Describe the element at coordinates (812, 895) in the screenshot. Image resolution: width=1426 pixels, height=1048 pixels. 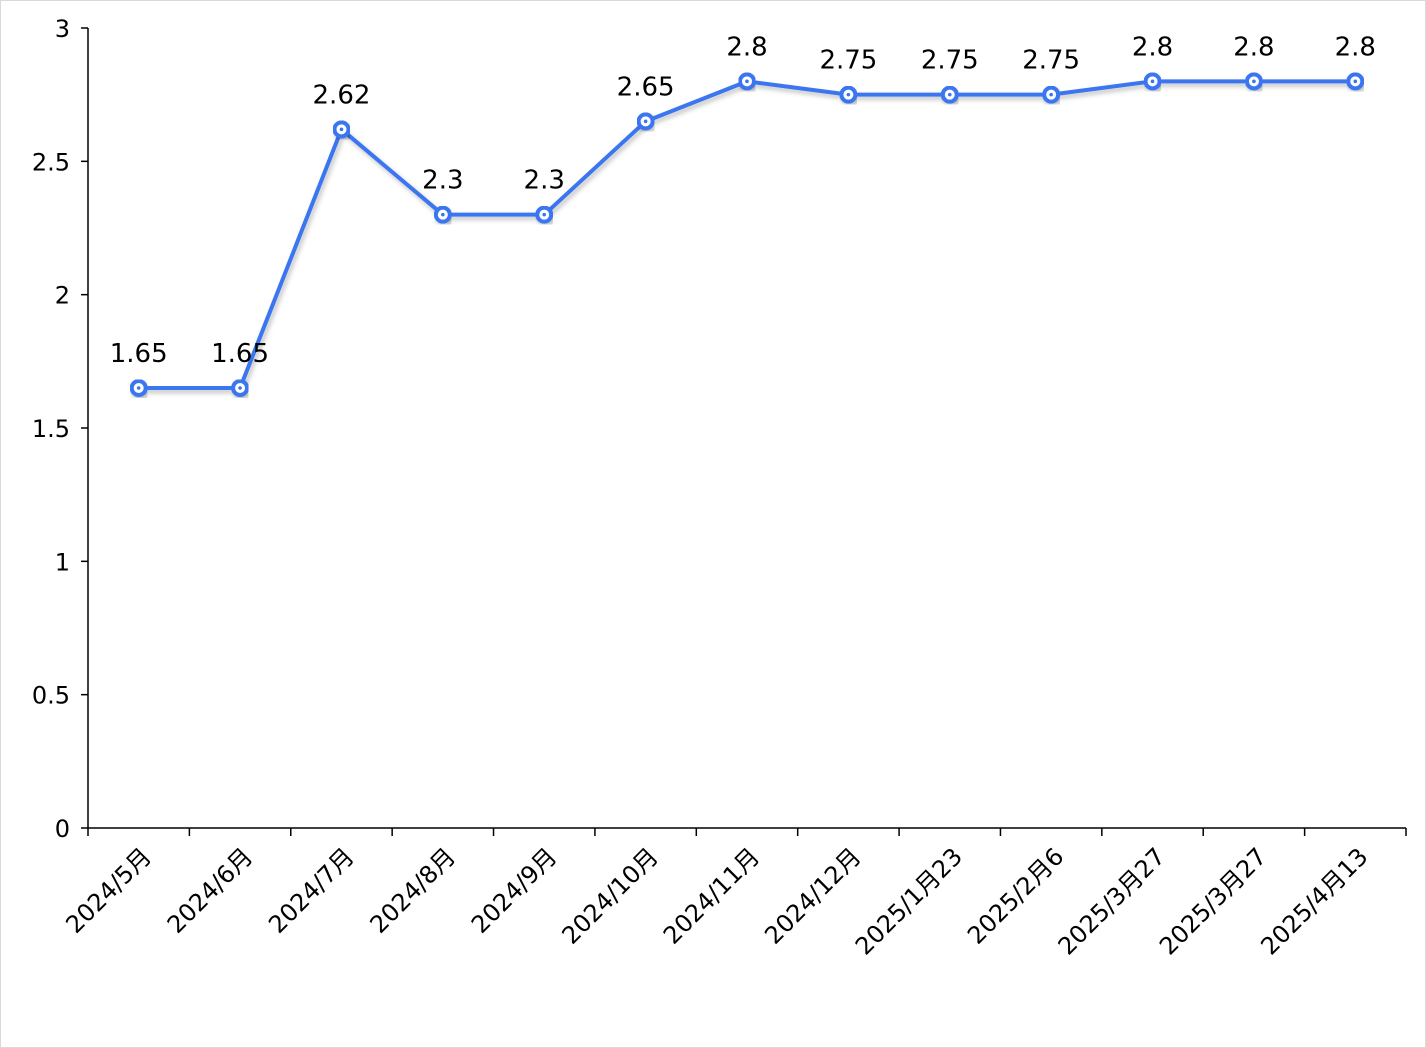
I see `x-category-label: 2024/12月` at that location.